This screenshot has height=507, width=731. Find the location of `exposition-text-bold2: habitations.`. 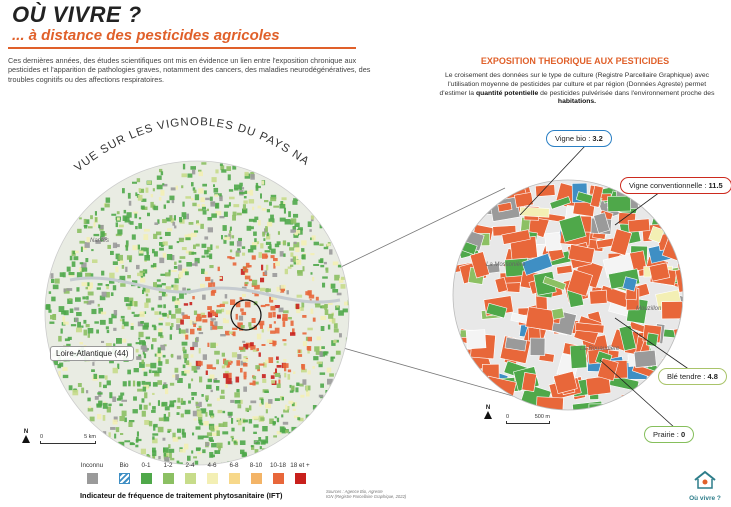

exposition-text-bold2: habitations. is located at coordinates (577, 102).